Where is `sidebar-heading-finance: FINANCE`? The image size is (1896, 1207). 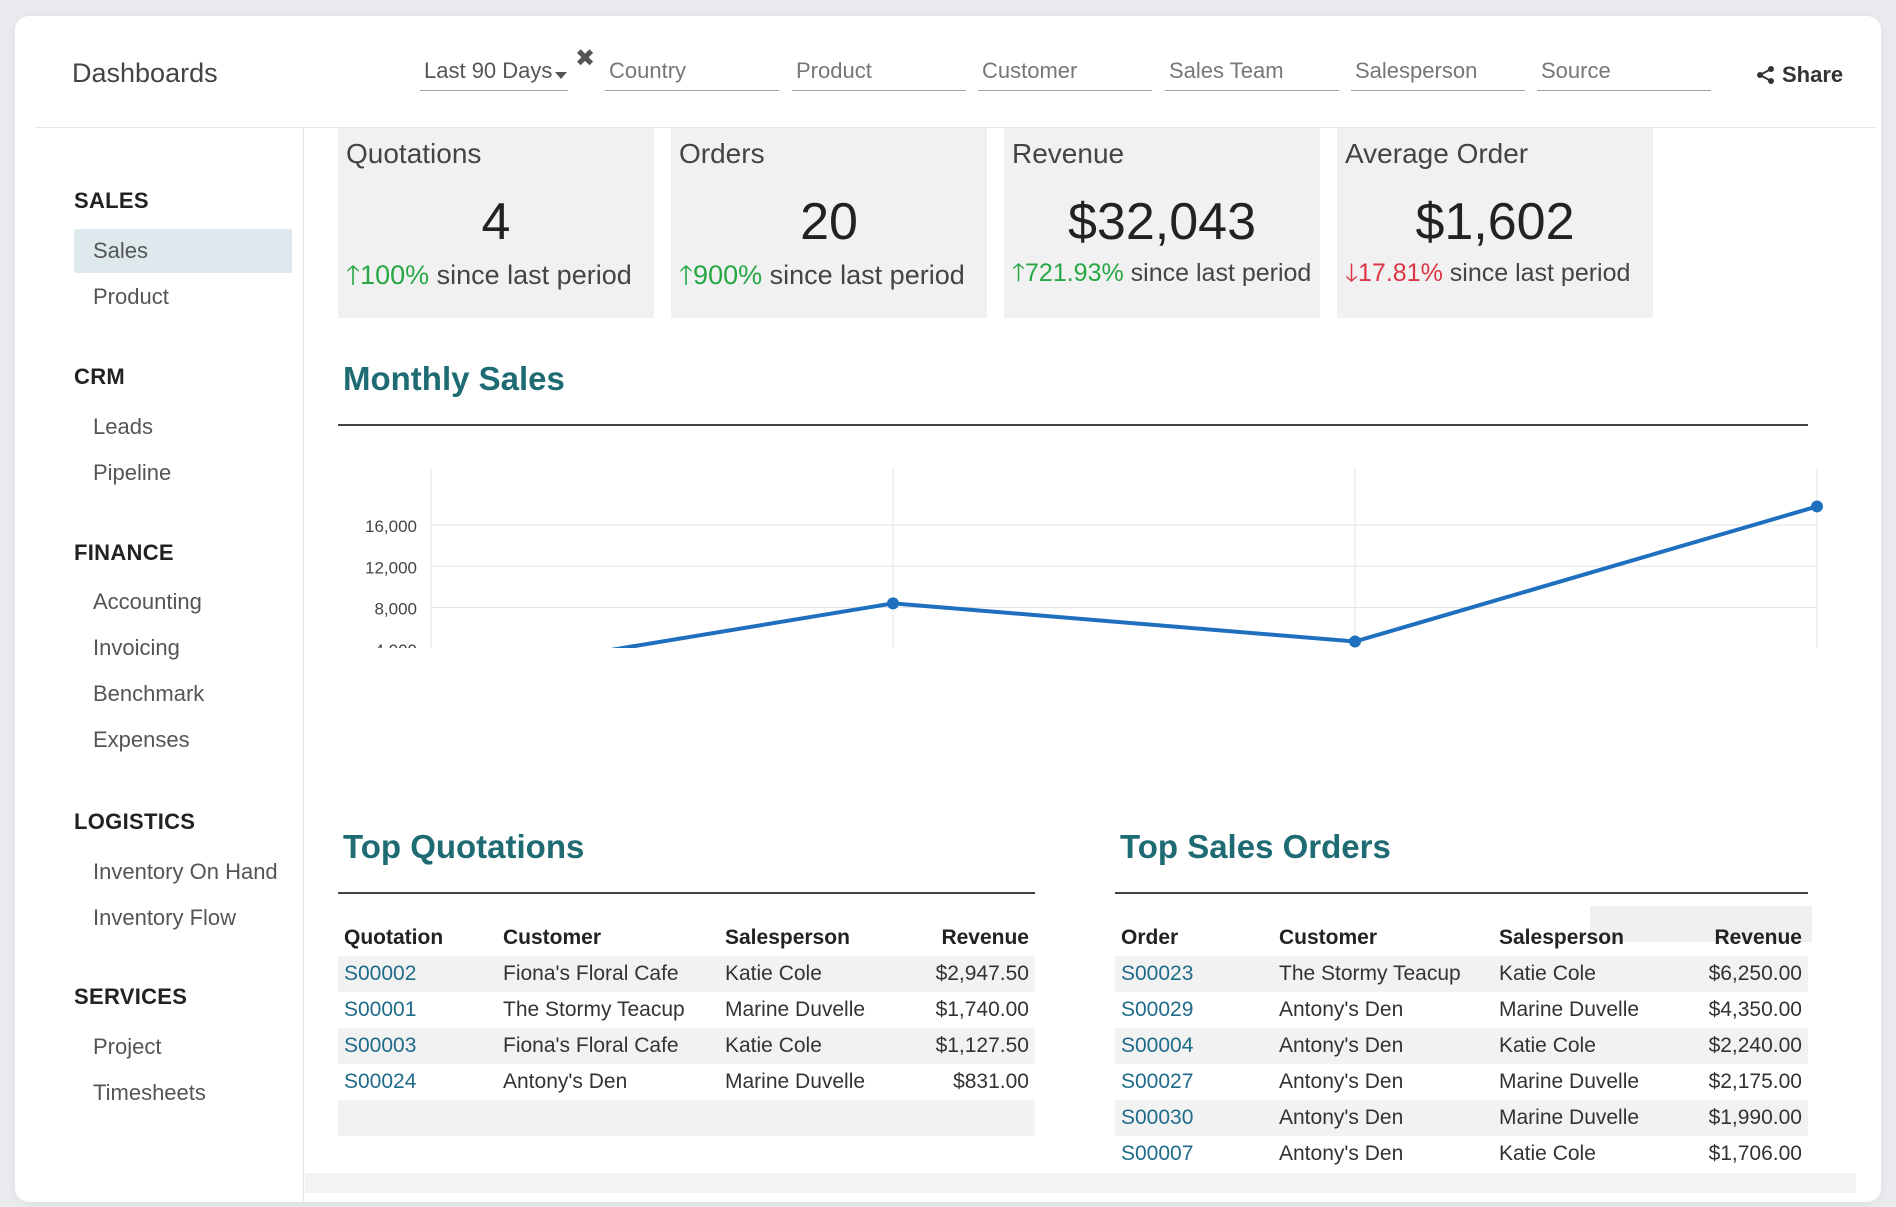
sidebar-heading-finance: FINANCE is located at coordinates (124, 552).